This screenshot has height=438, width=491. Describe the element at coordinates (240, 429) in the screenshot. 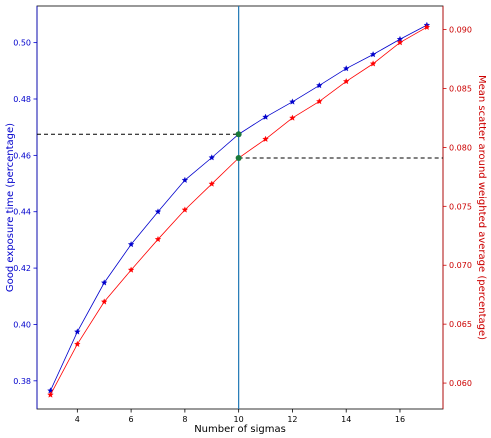

I see `x-axis-label: Number of sigmas` at that location.